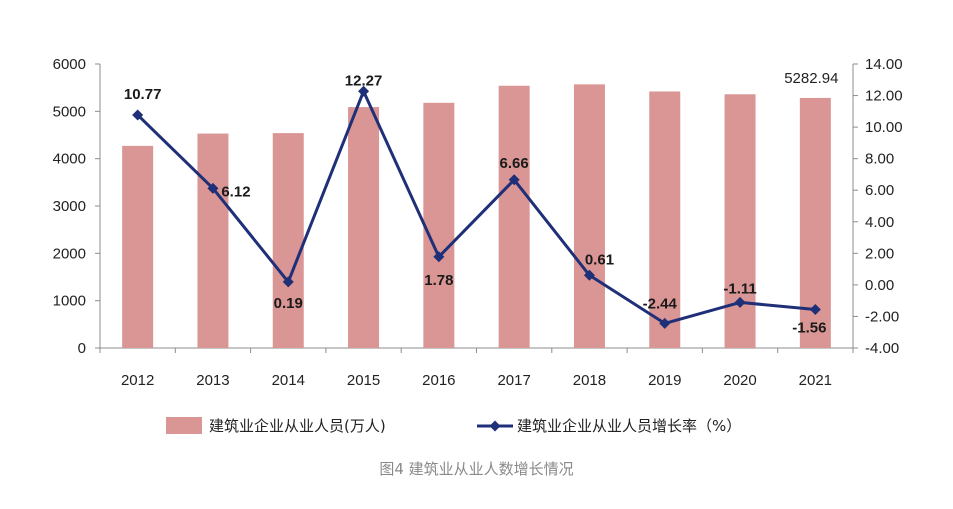 This screenshot has height=509, width=953. What do you see at coordinates (739, 288) in the screenshot?
I see `line-data-label: -1.11` at bounding box center [739, 288].